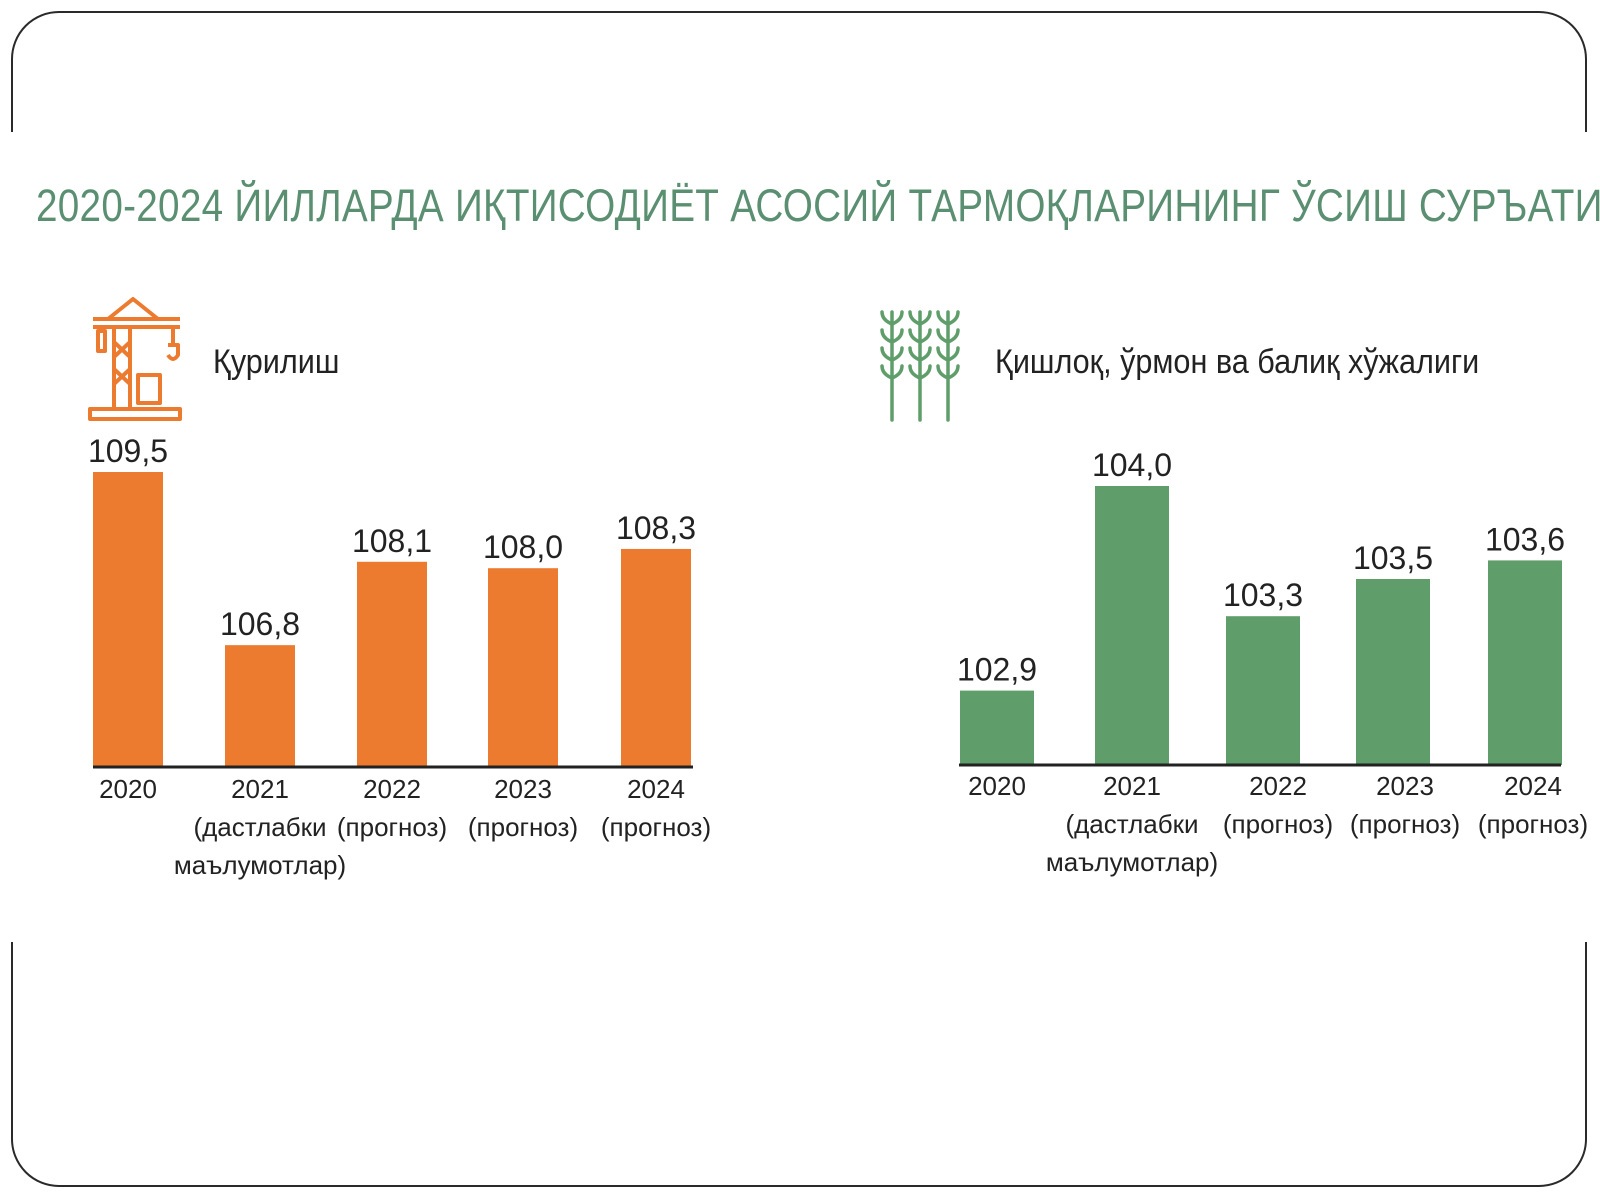  I want to click on construction-data-label-3: 108,0, so click(523, 547).